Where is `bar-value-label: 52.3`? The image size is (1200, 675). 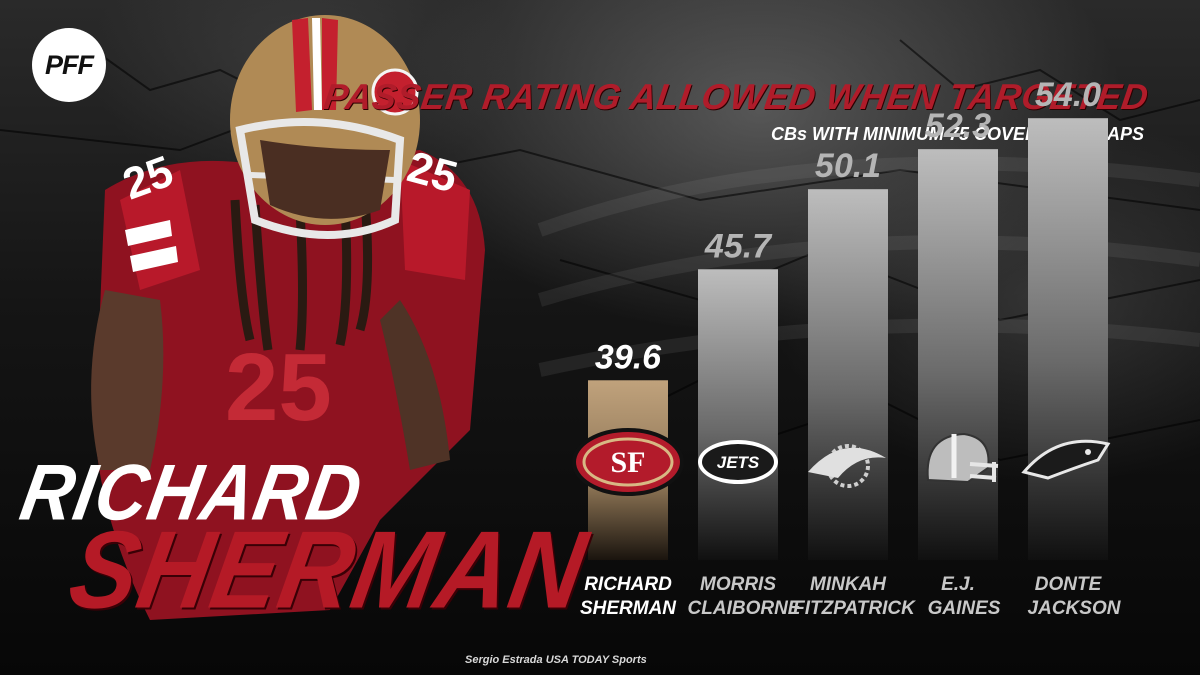
bar-value-label: 52.3 is located at coordinates (958, 126).